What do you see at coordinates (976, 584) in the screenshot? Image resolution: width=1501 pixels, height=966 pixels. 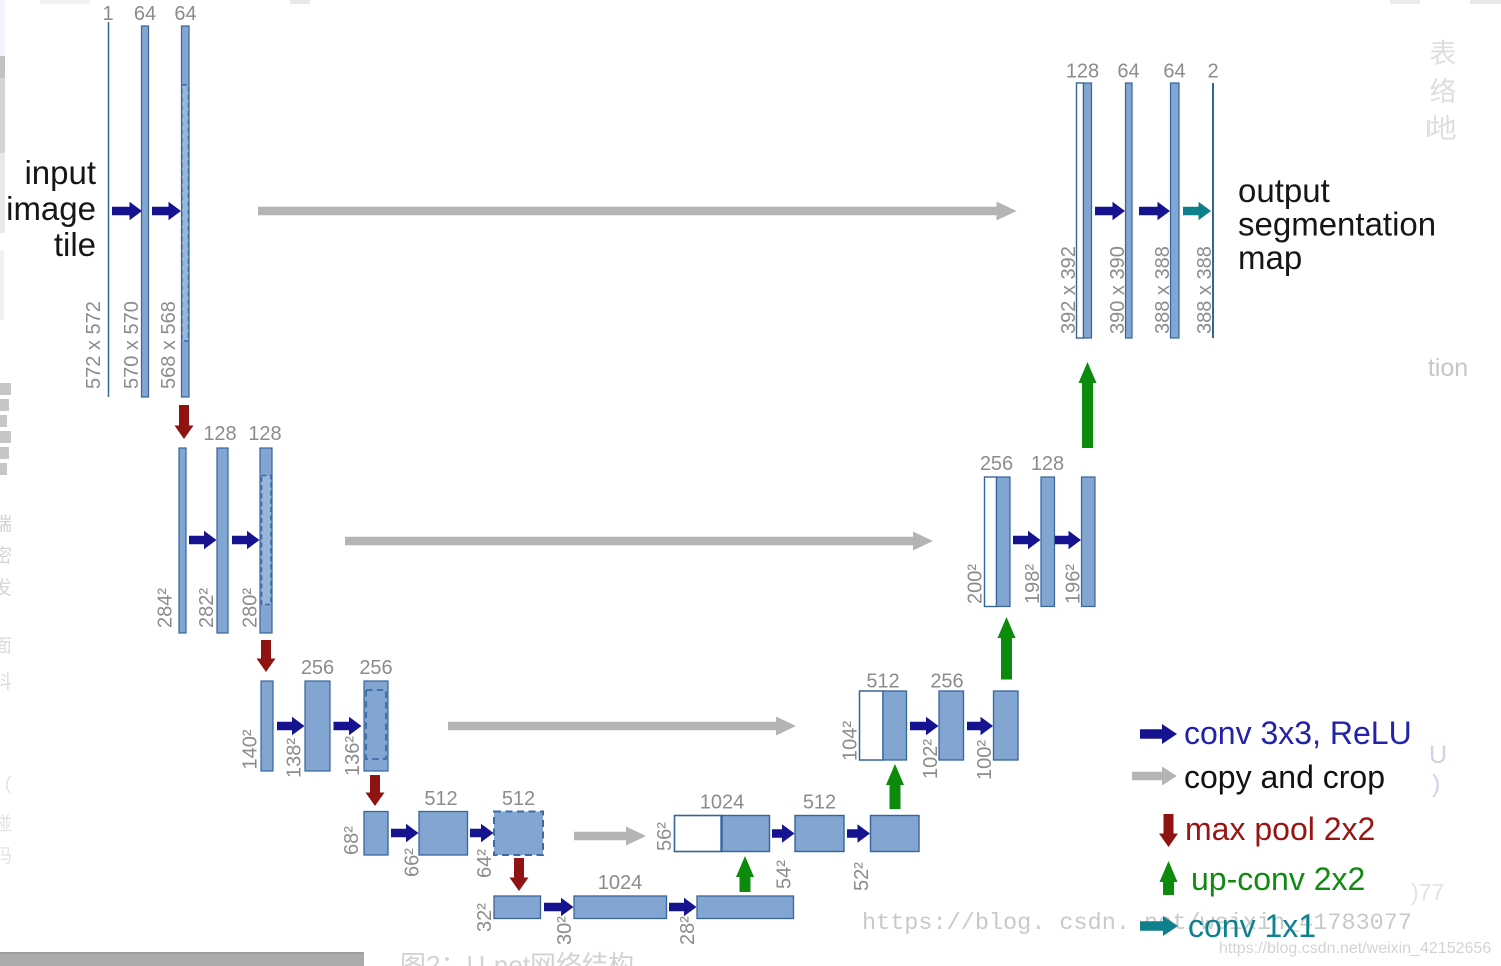 I see `svg-text: 200²` at bounding box center [976, 584].